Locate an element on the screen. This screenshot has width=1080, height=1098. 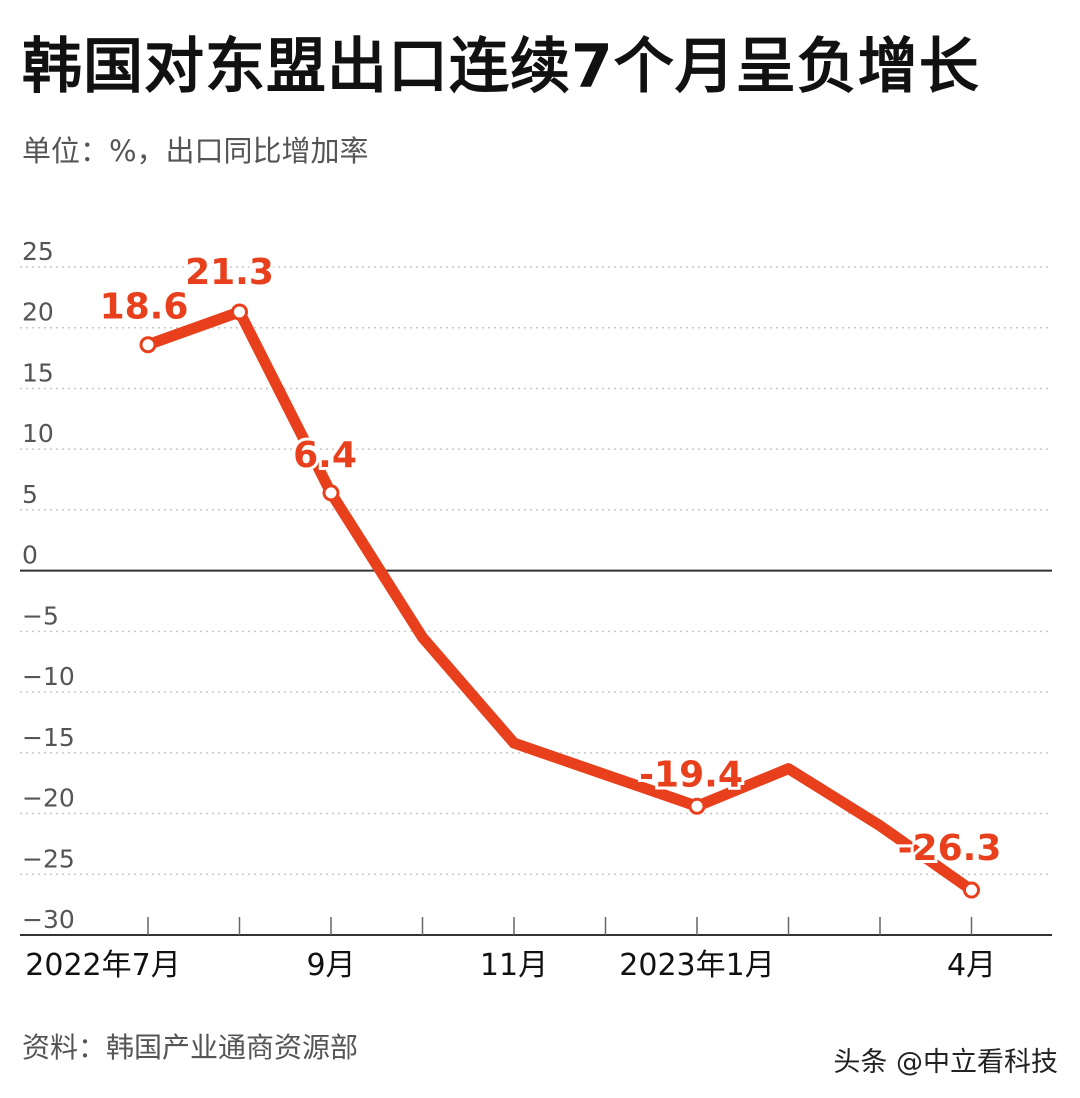
y-tick-label: 20 is located at coordinates (38, 312).